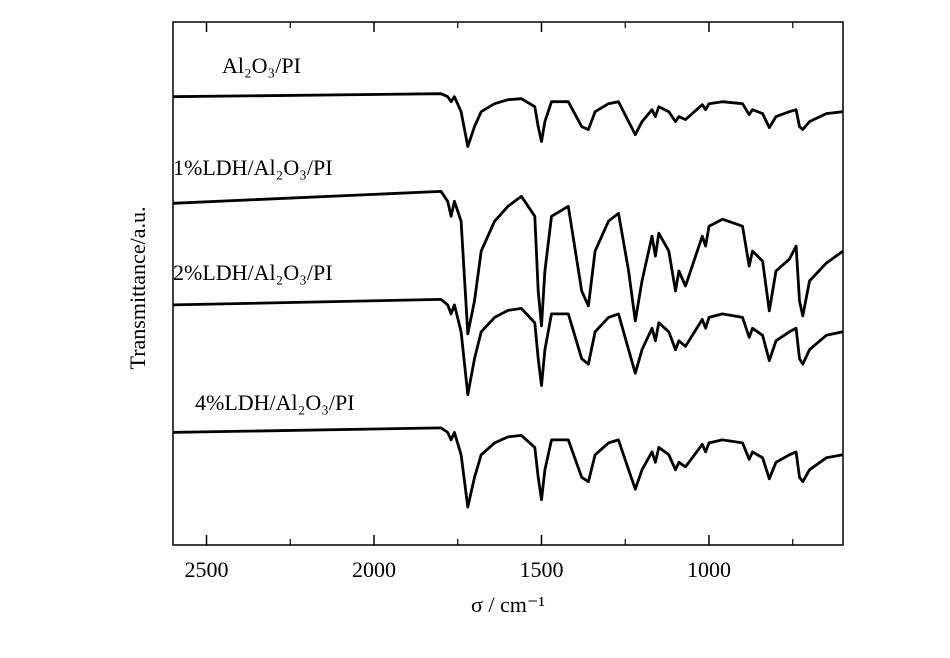  I want to click on x-tick-label: 1500, so click(542, 569).